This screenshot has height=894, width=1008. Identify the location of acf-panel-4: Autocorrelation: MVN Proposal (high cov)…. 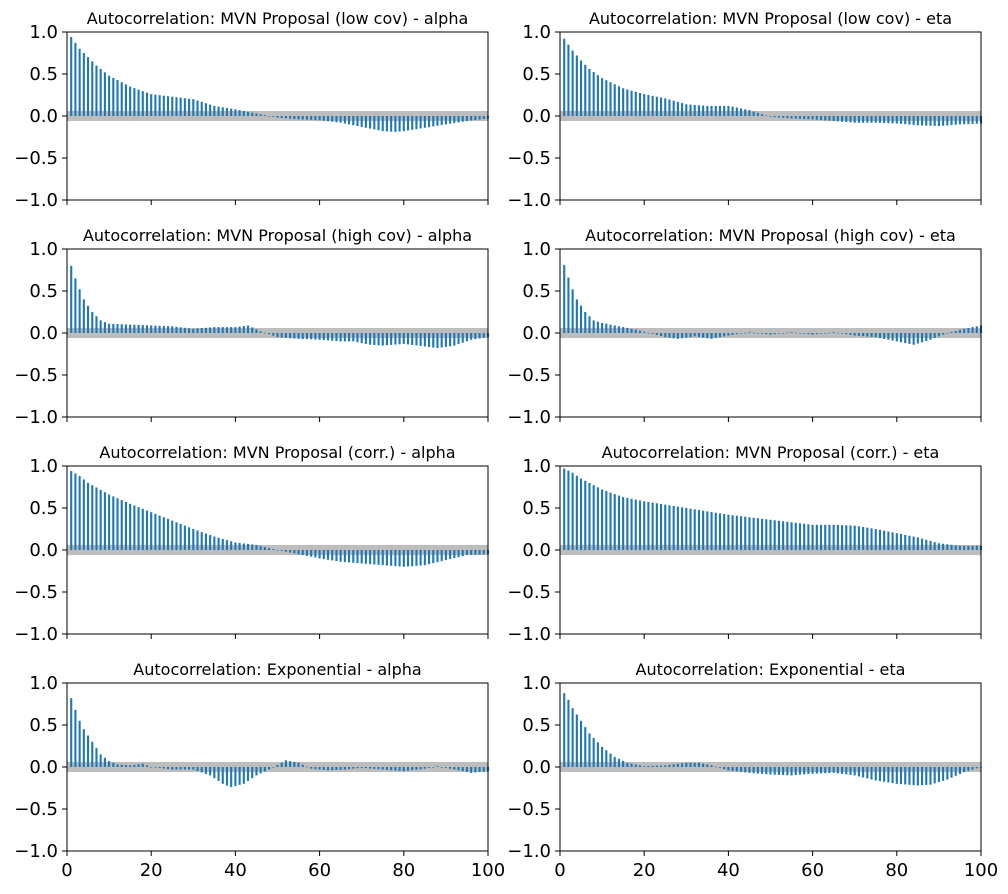
(745, 327).